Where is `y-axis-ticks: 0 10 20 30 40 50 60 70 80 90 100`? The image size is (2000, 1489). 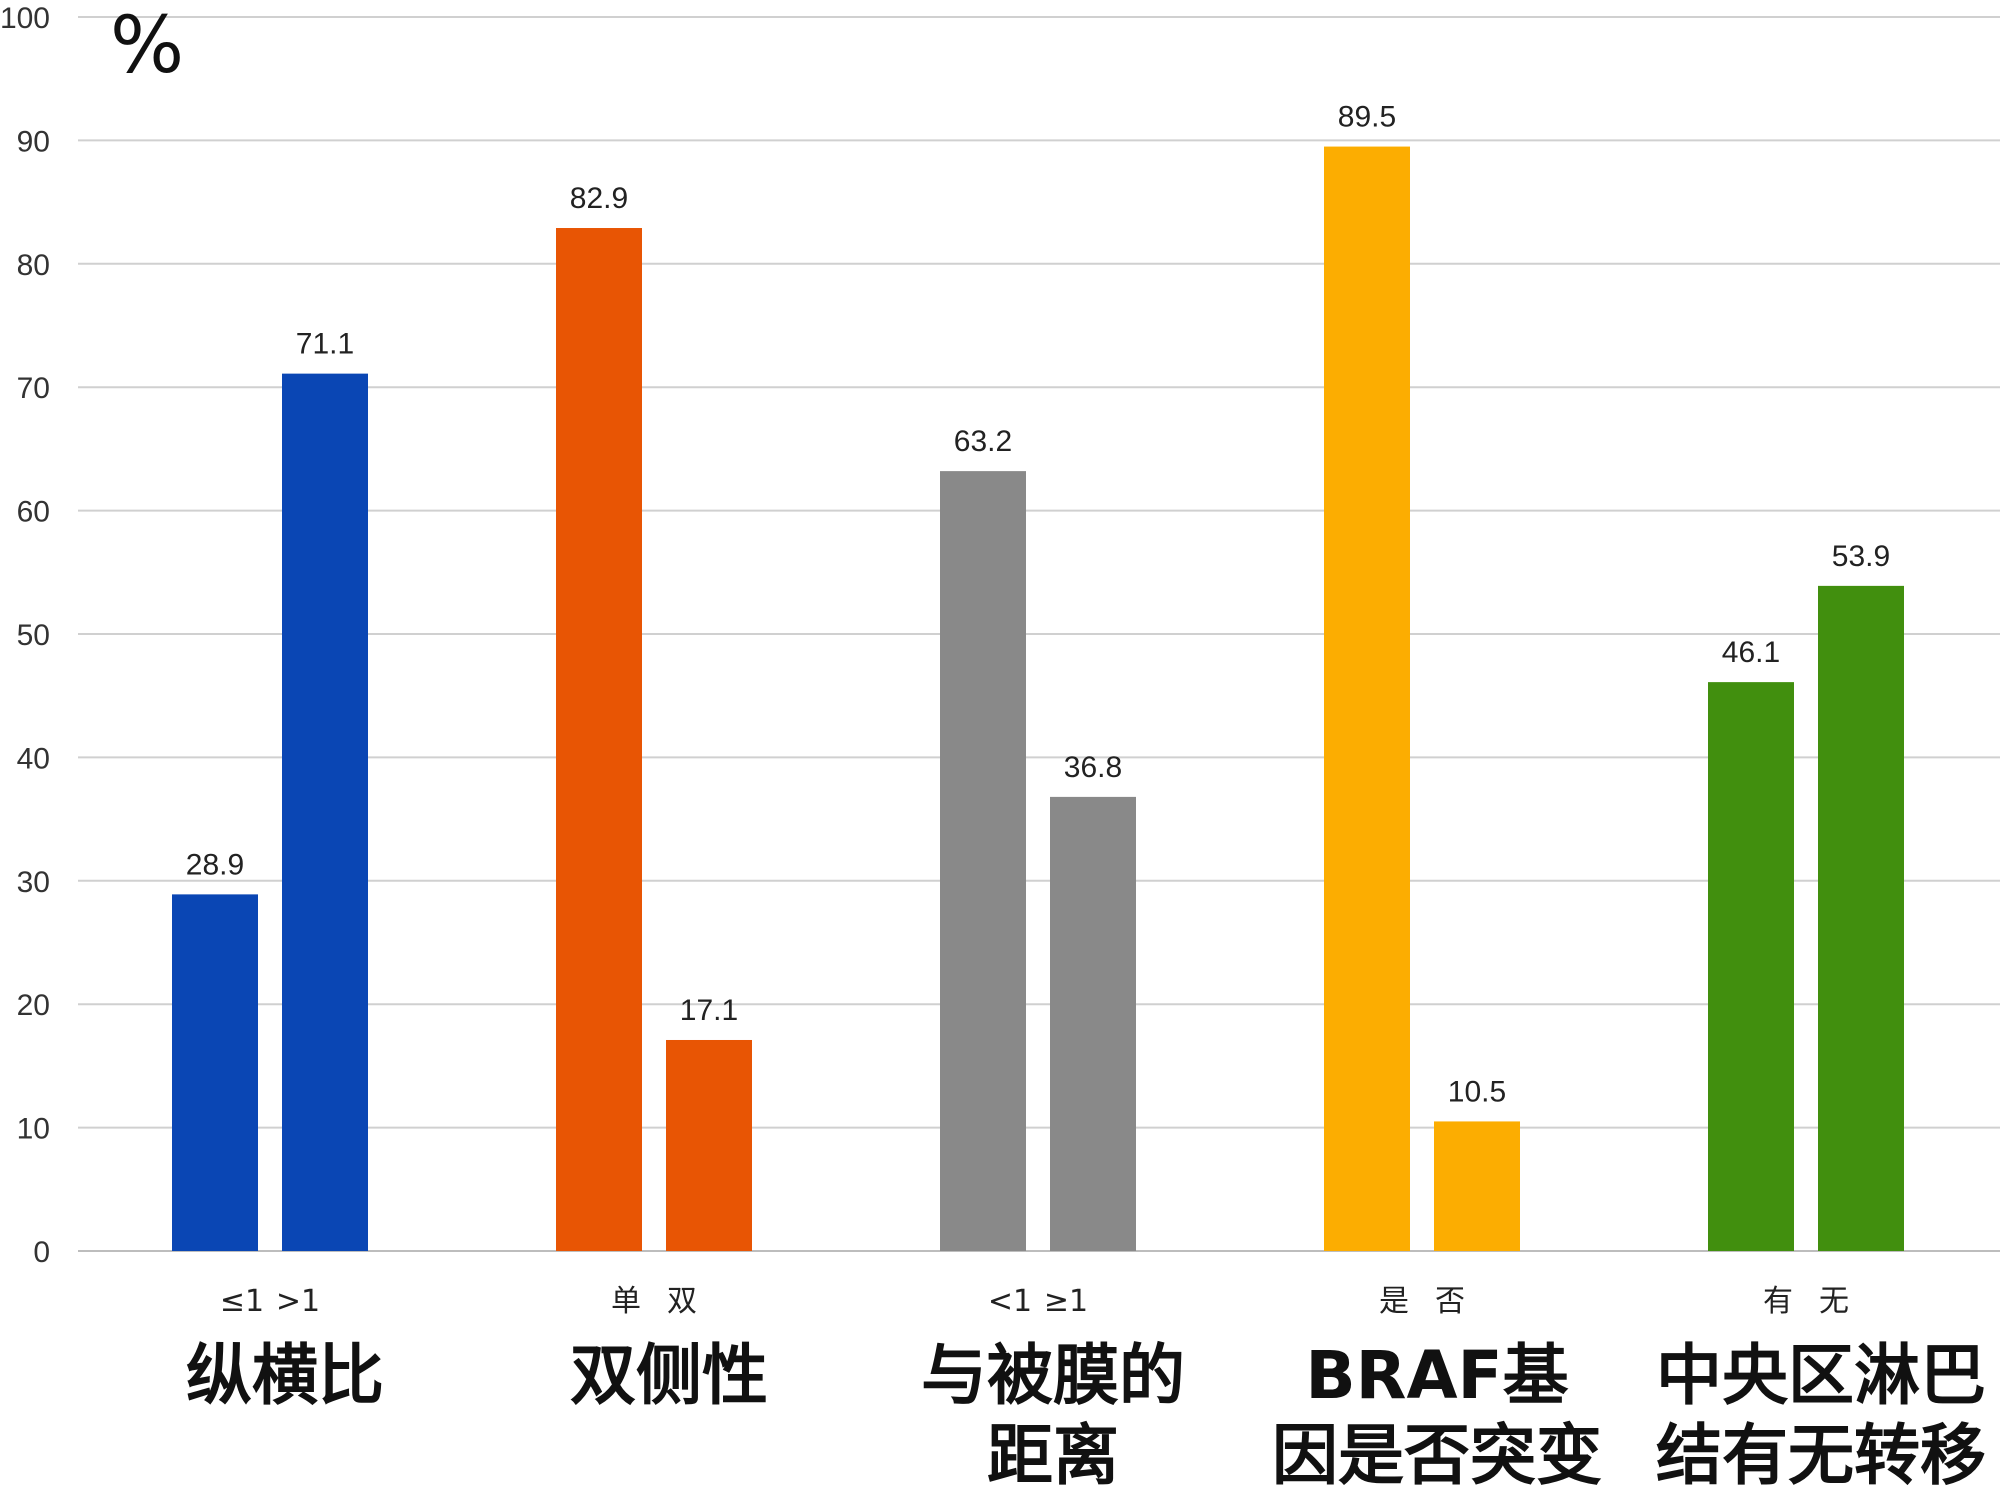
y-axis-ticks: 0 10 20 30 40 50 60 70 80 90 100 is located at coordinates (25, 635).